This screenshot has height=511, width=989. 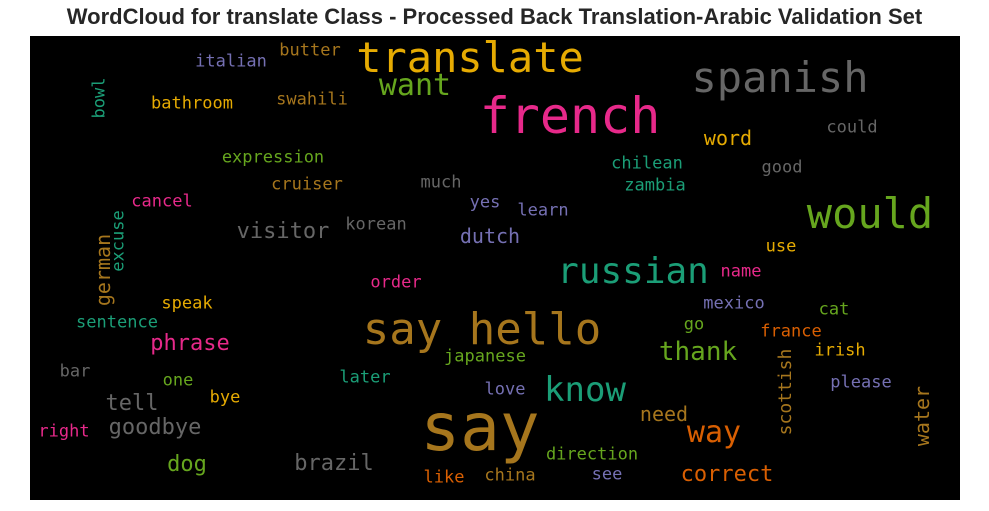 What do you see at coordinates (231, 61) in the screenshot?
I see `word-italian: italian` at bounding box center [231, 61].